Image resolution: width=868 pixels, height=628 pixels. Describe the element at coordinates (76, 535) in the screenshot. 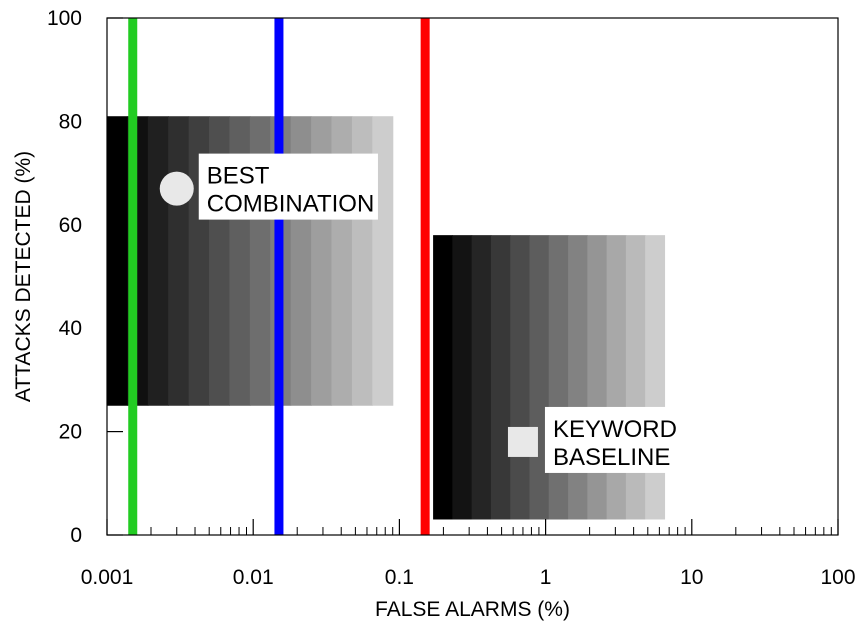

I see `y-tick-label: 0` at that location.